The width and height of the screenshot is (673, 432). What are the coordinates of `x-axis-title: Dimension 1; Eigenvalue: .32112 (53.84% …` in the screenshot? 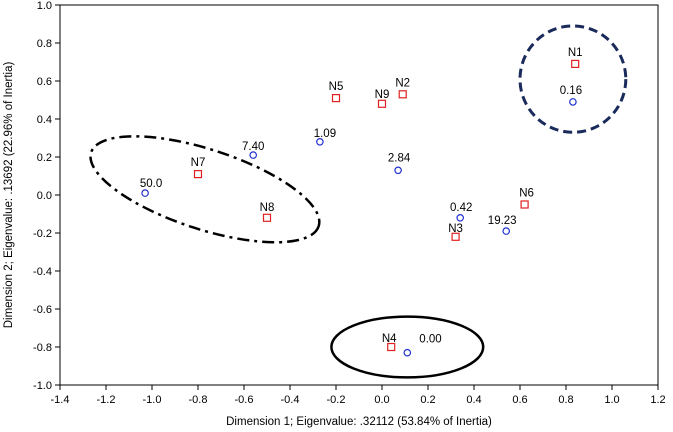 It's located at (359, 422).